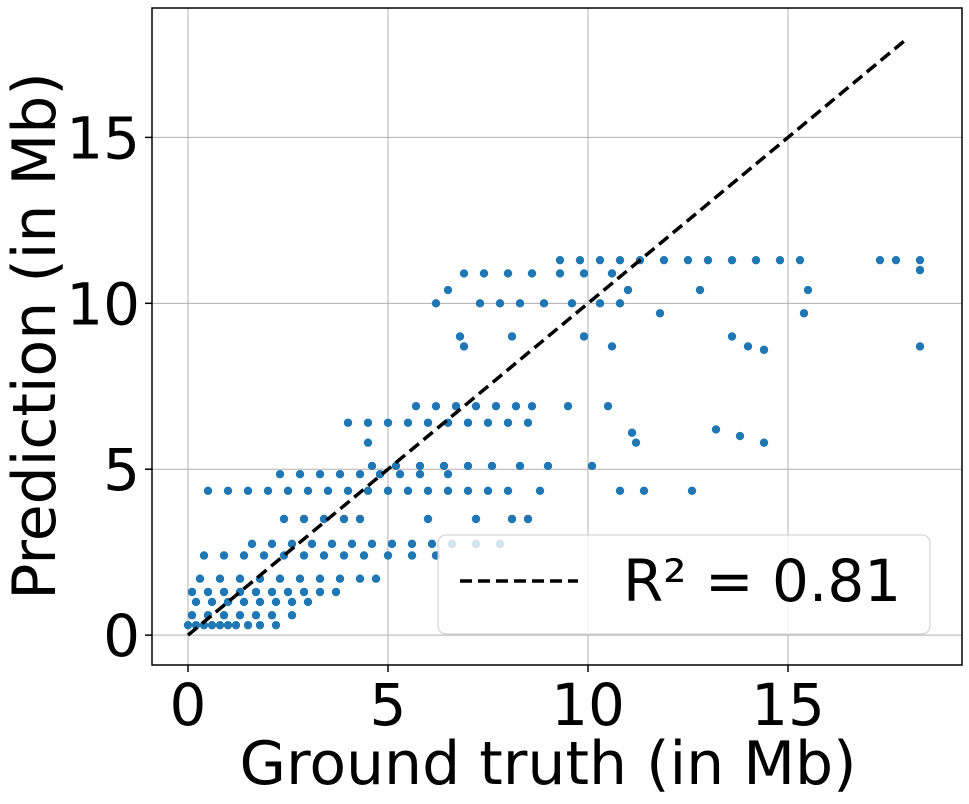  What do you see at coordinates (103, 304) in the screenshot?
I see `y-tick-label: 10` at bounding box center [103, 304].